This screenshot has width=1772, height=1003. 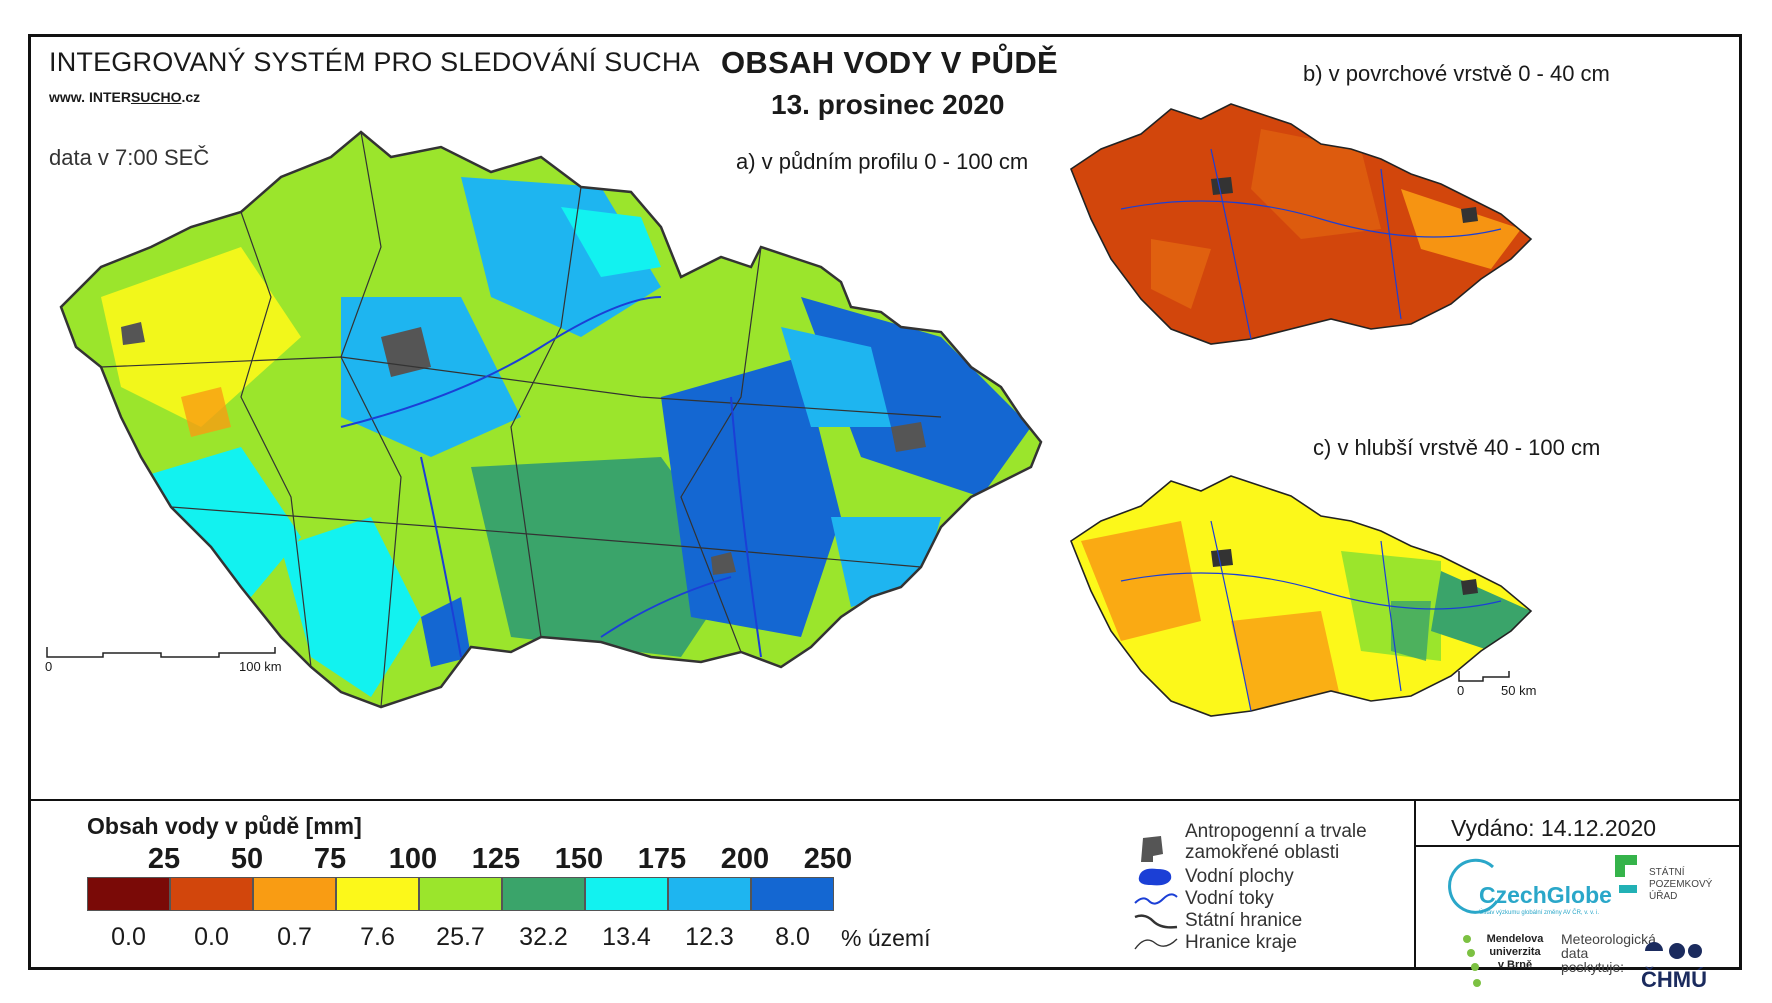 What do you see at coordinates (1681, 884) in the screenshot?
I see `spu-logo-text: STÁTNÍ POZEMKOVÝ ÚŘAD` at bounding box center [1681, 884].